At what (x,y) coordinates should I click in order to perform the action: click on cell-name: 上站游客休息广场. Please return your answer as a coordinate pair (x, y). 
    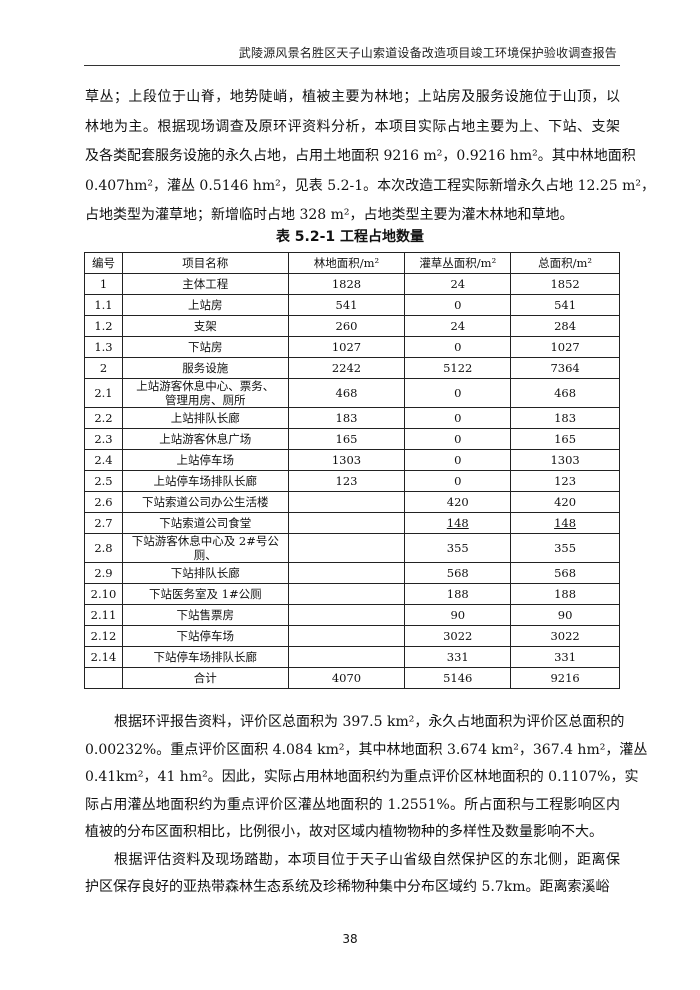
    Looking at the image, I should click on (205, 439).